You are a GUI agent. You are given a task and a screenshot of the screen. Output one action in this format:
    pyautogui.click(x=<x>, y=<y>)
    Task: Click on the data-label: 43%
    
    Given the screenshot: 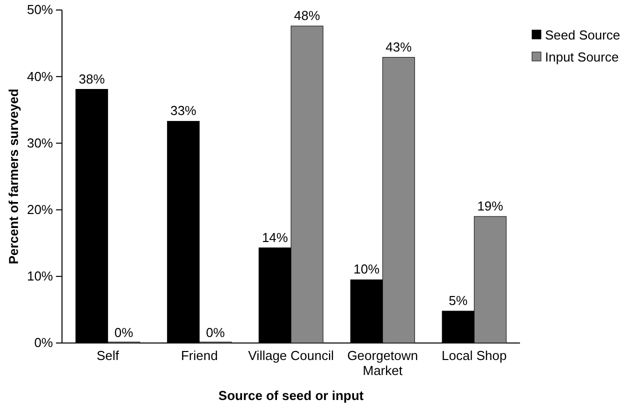 What is the action you would take?
    pyautogui.click(x=399, y=46)
    